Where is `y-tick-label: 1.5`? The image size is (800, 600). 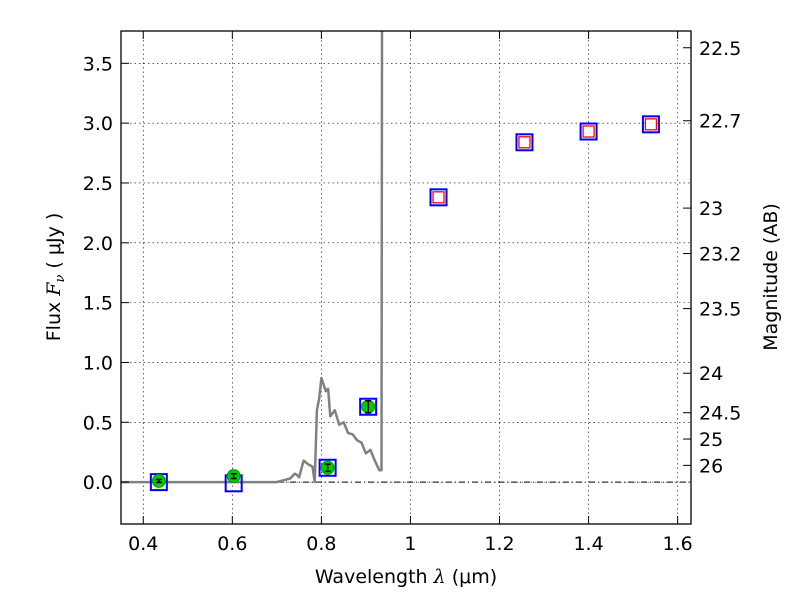
y-tick-label: 1.5 is located at coordinates (98, 304).